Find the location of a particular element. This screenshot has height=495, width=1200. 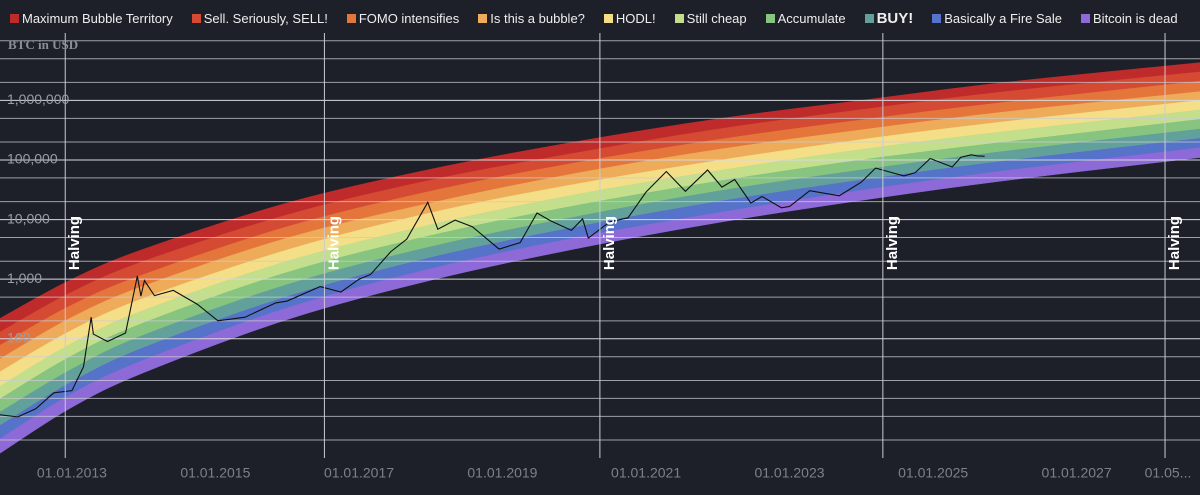

x-tick-label: 01.01.2021 is located at coordinates (646, 473).